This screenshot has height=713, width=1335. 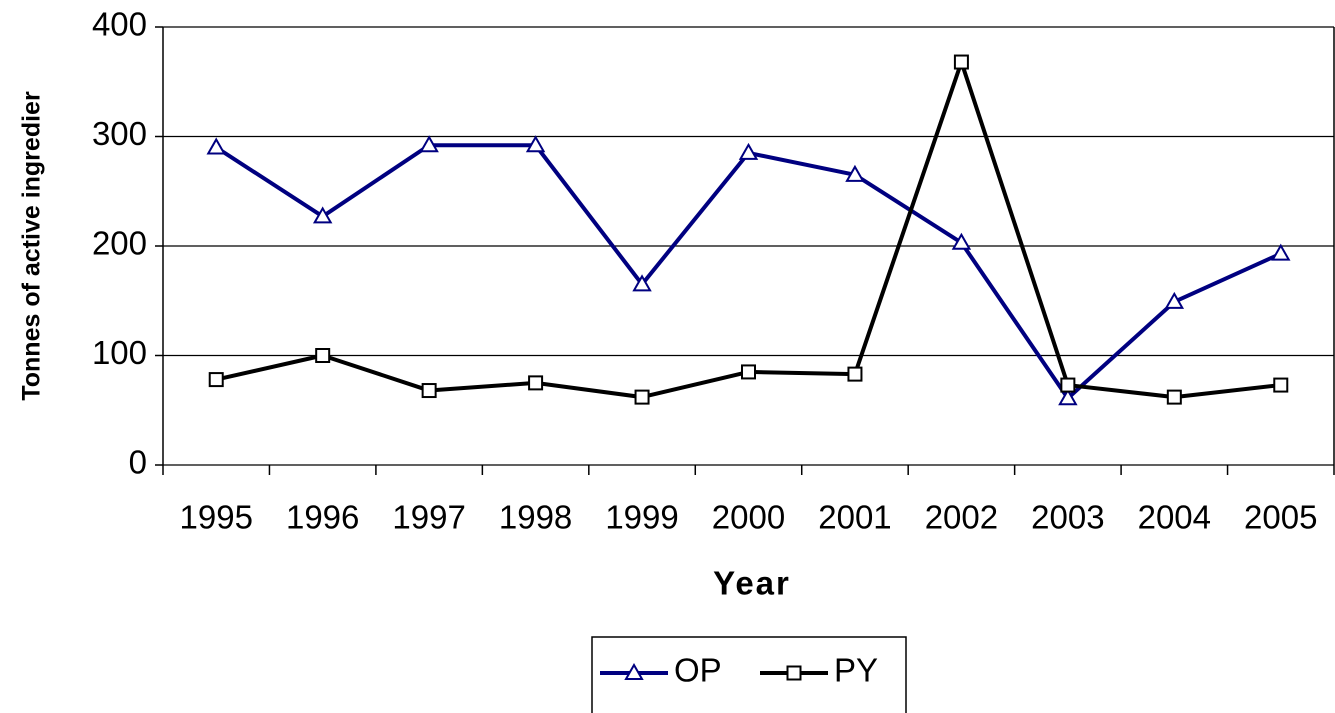 What do you see at coordinates (119, 133) in the screenshot?
I see `y-tick-label: 300` at bounding box center [119, 133].